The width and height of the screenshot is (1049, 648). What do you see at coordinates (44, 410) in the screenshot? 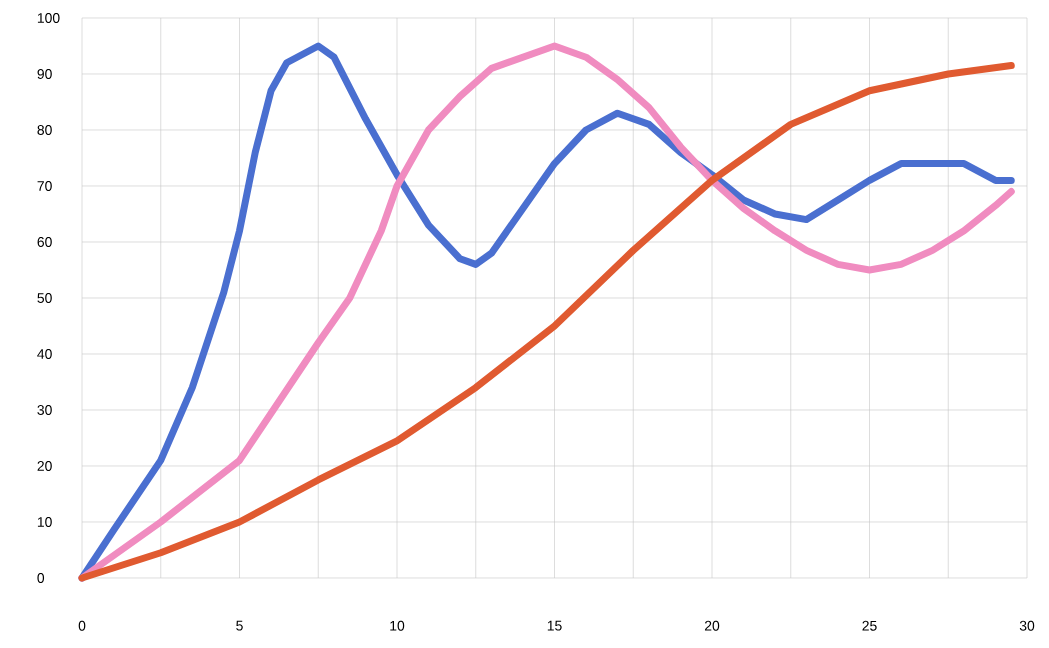
I see `y-tick-label: 30` at bounding box center [44, 410].